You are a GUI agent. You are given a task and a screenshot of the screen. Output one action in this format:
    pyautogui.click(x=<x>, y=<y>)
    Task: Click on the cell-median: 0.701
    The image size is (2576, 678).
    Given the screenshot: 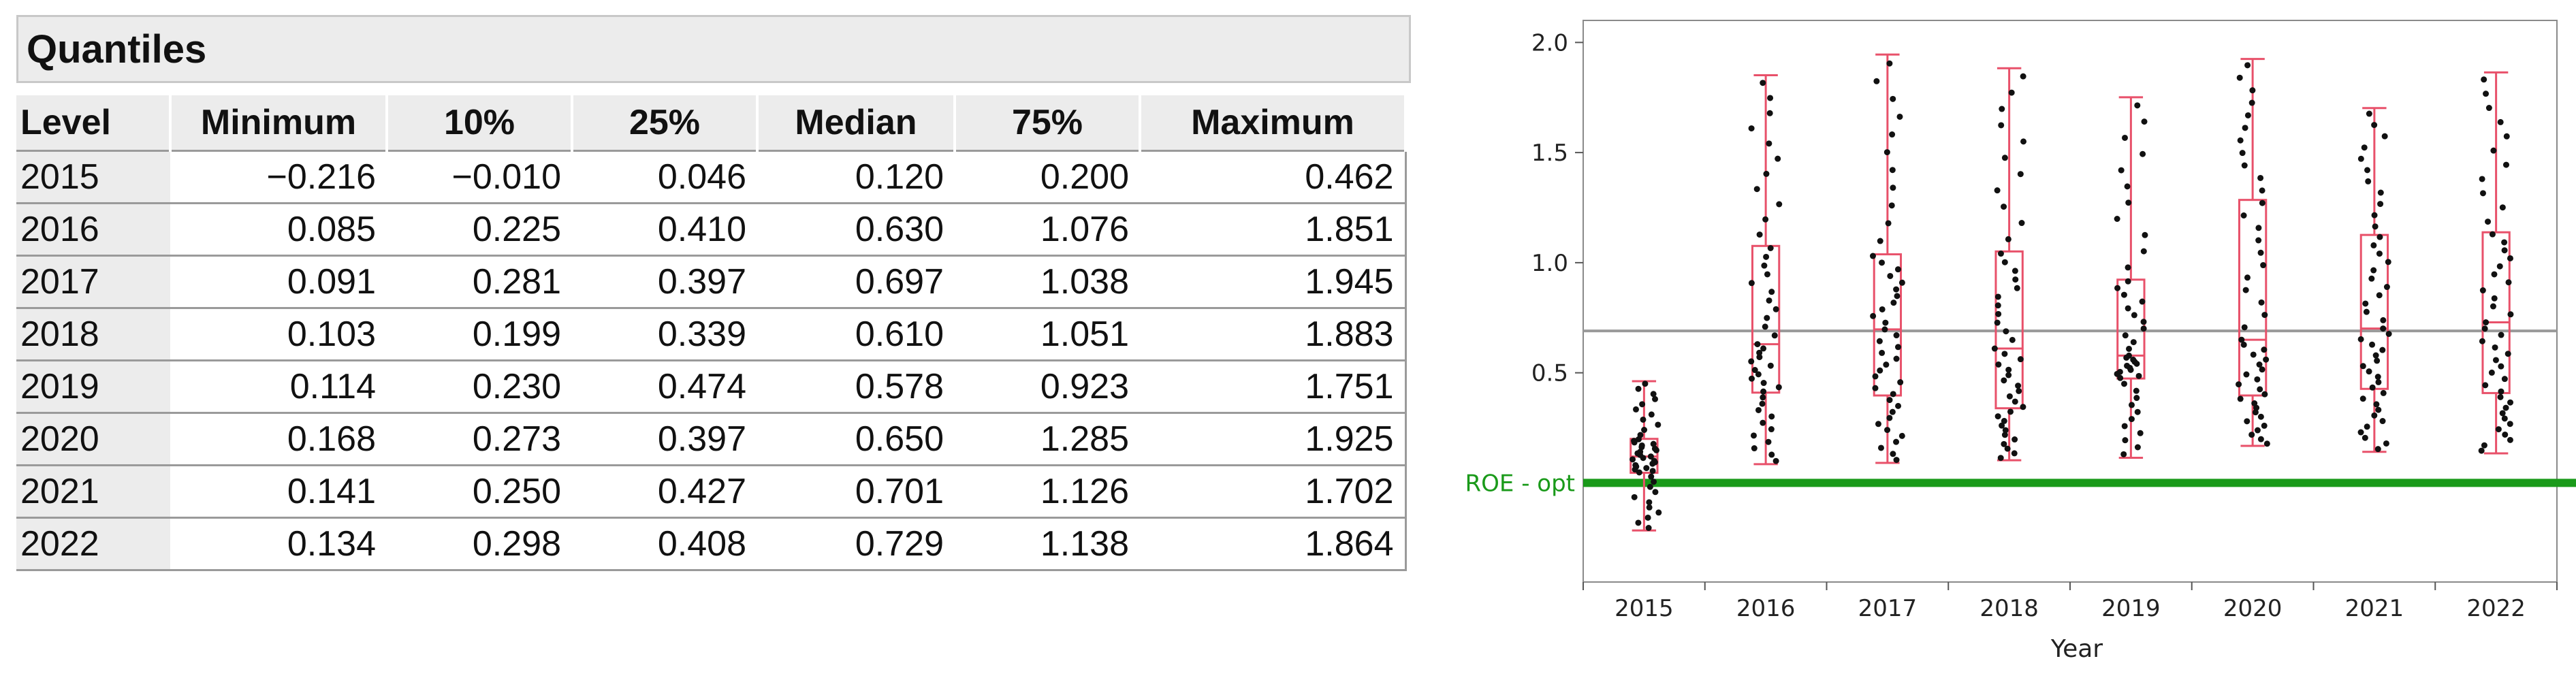 What is the action you would take?
    pyautogui.click(x=856, y=492)
    